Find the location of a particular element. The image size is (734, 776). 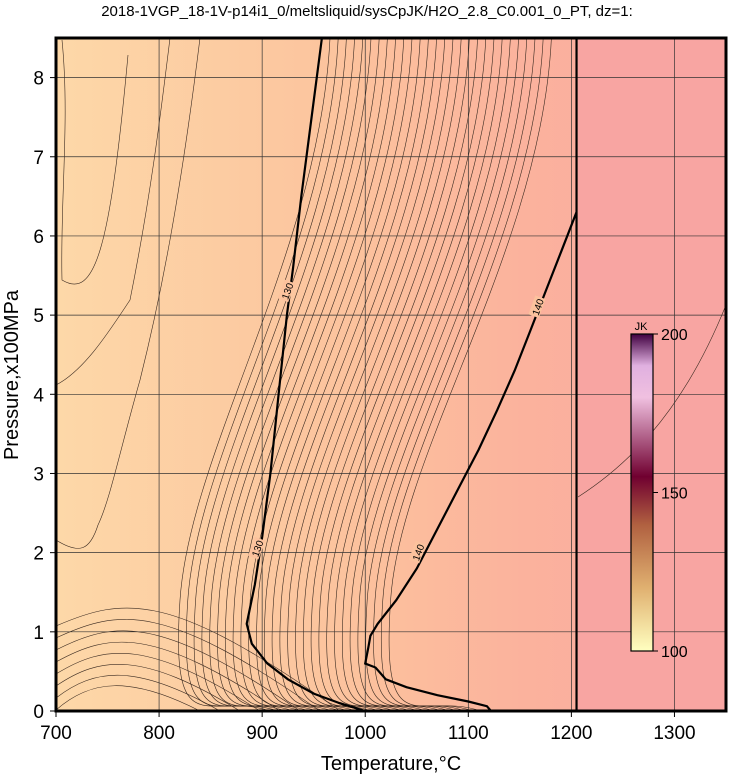

x-tick-label: 1100 is located at coordinates (468, 733).